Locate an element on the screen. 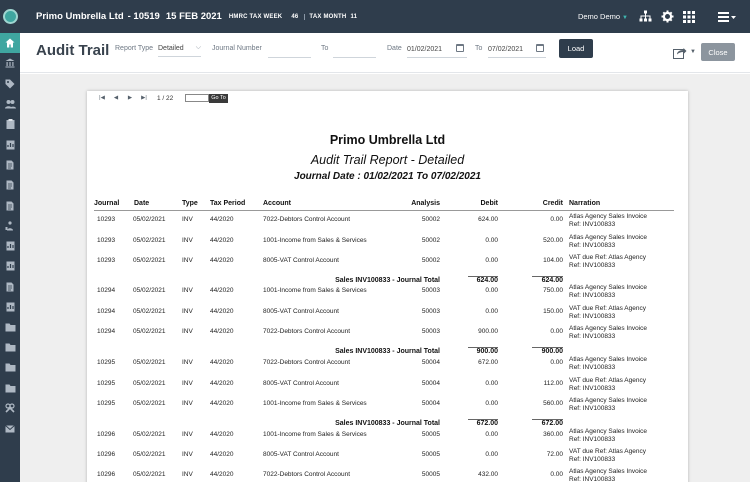  journal-number-to-input is located at coordinates (354, 51).